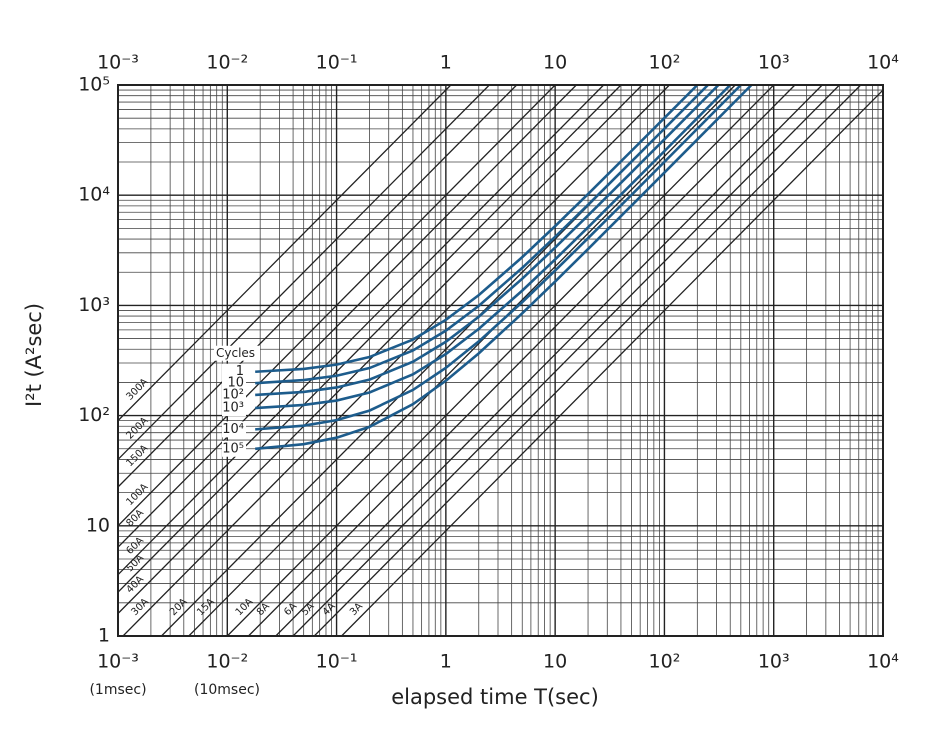 The width and height of the screenshot is (940, 736). I want to click on x-tick-label: 10⁻³, so click(118, 662).